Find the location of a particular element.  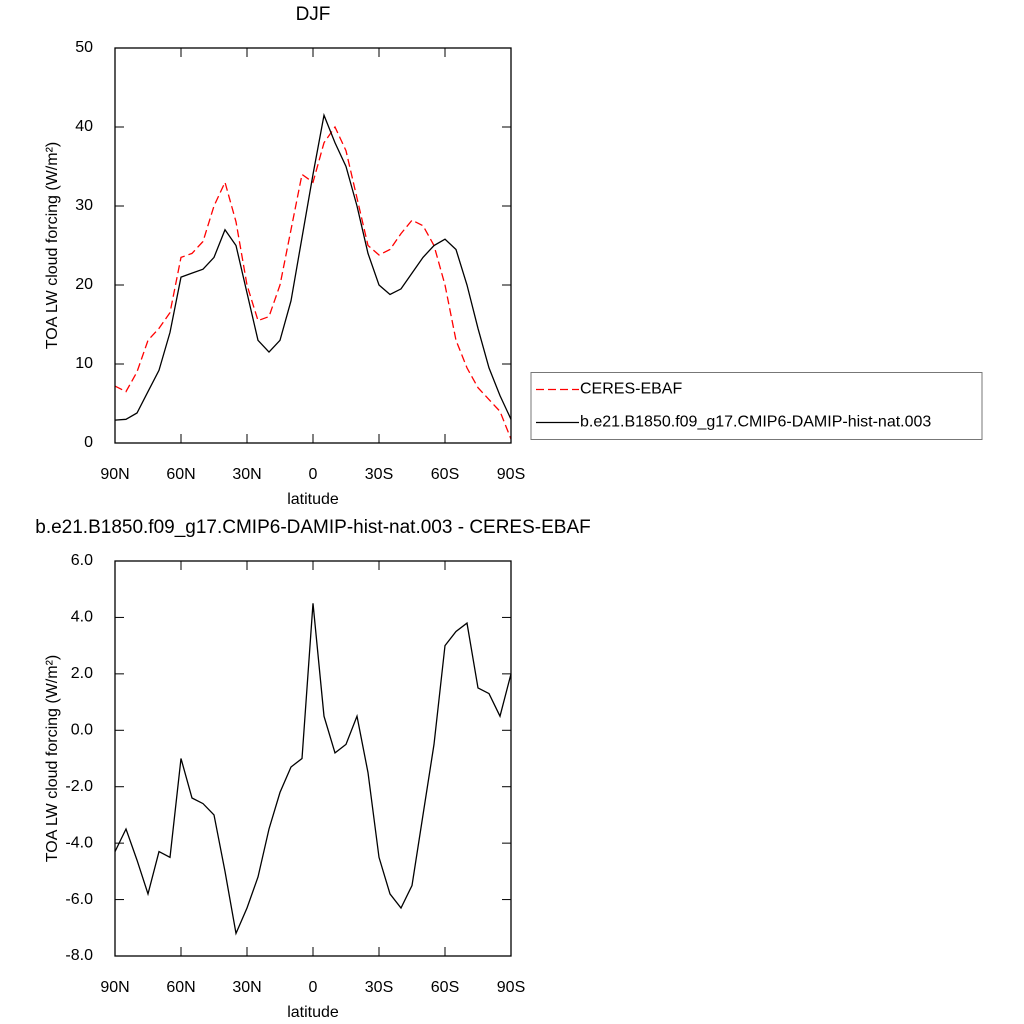

y-tick-label: -6.0 is located at coordinates (79, 899).